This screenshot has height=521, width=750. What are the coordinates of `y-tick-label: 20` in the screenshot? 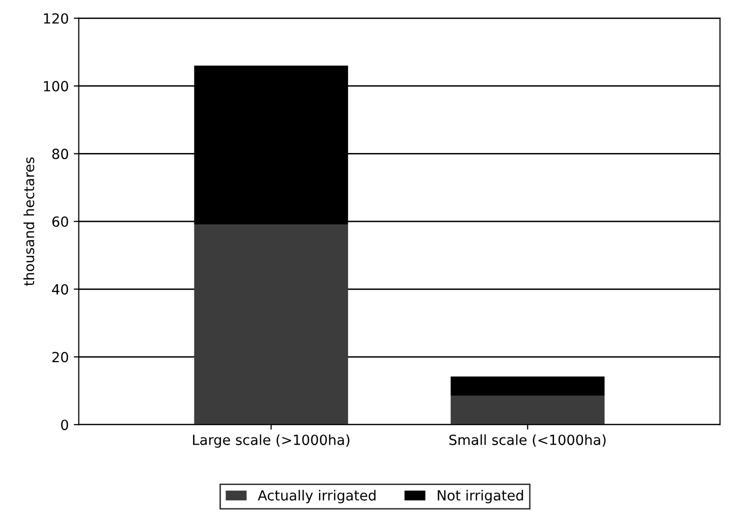 It's located at (60, 357).